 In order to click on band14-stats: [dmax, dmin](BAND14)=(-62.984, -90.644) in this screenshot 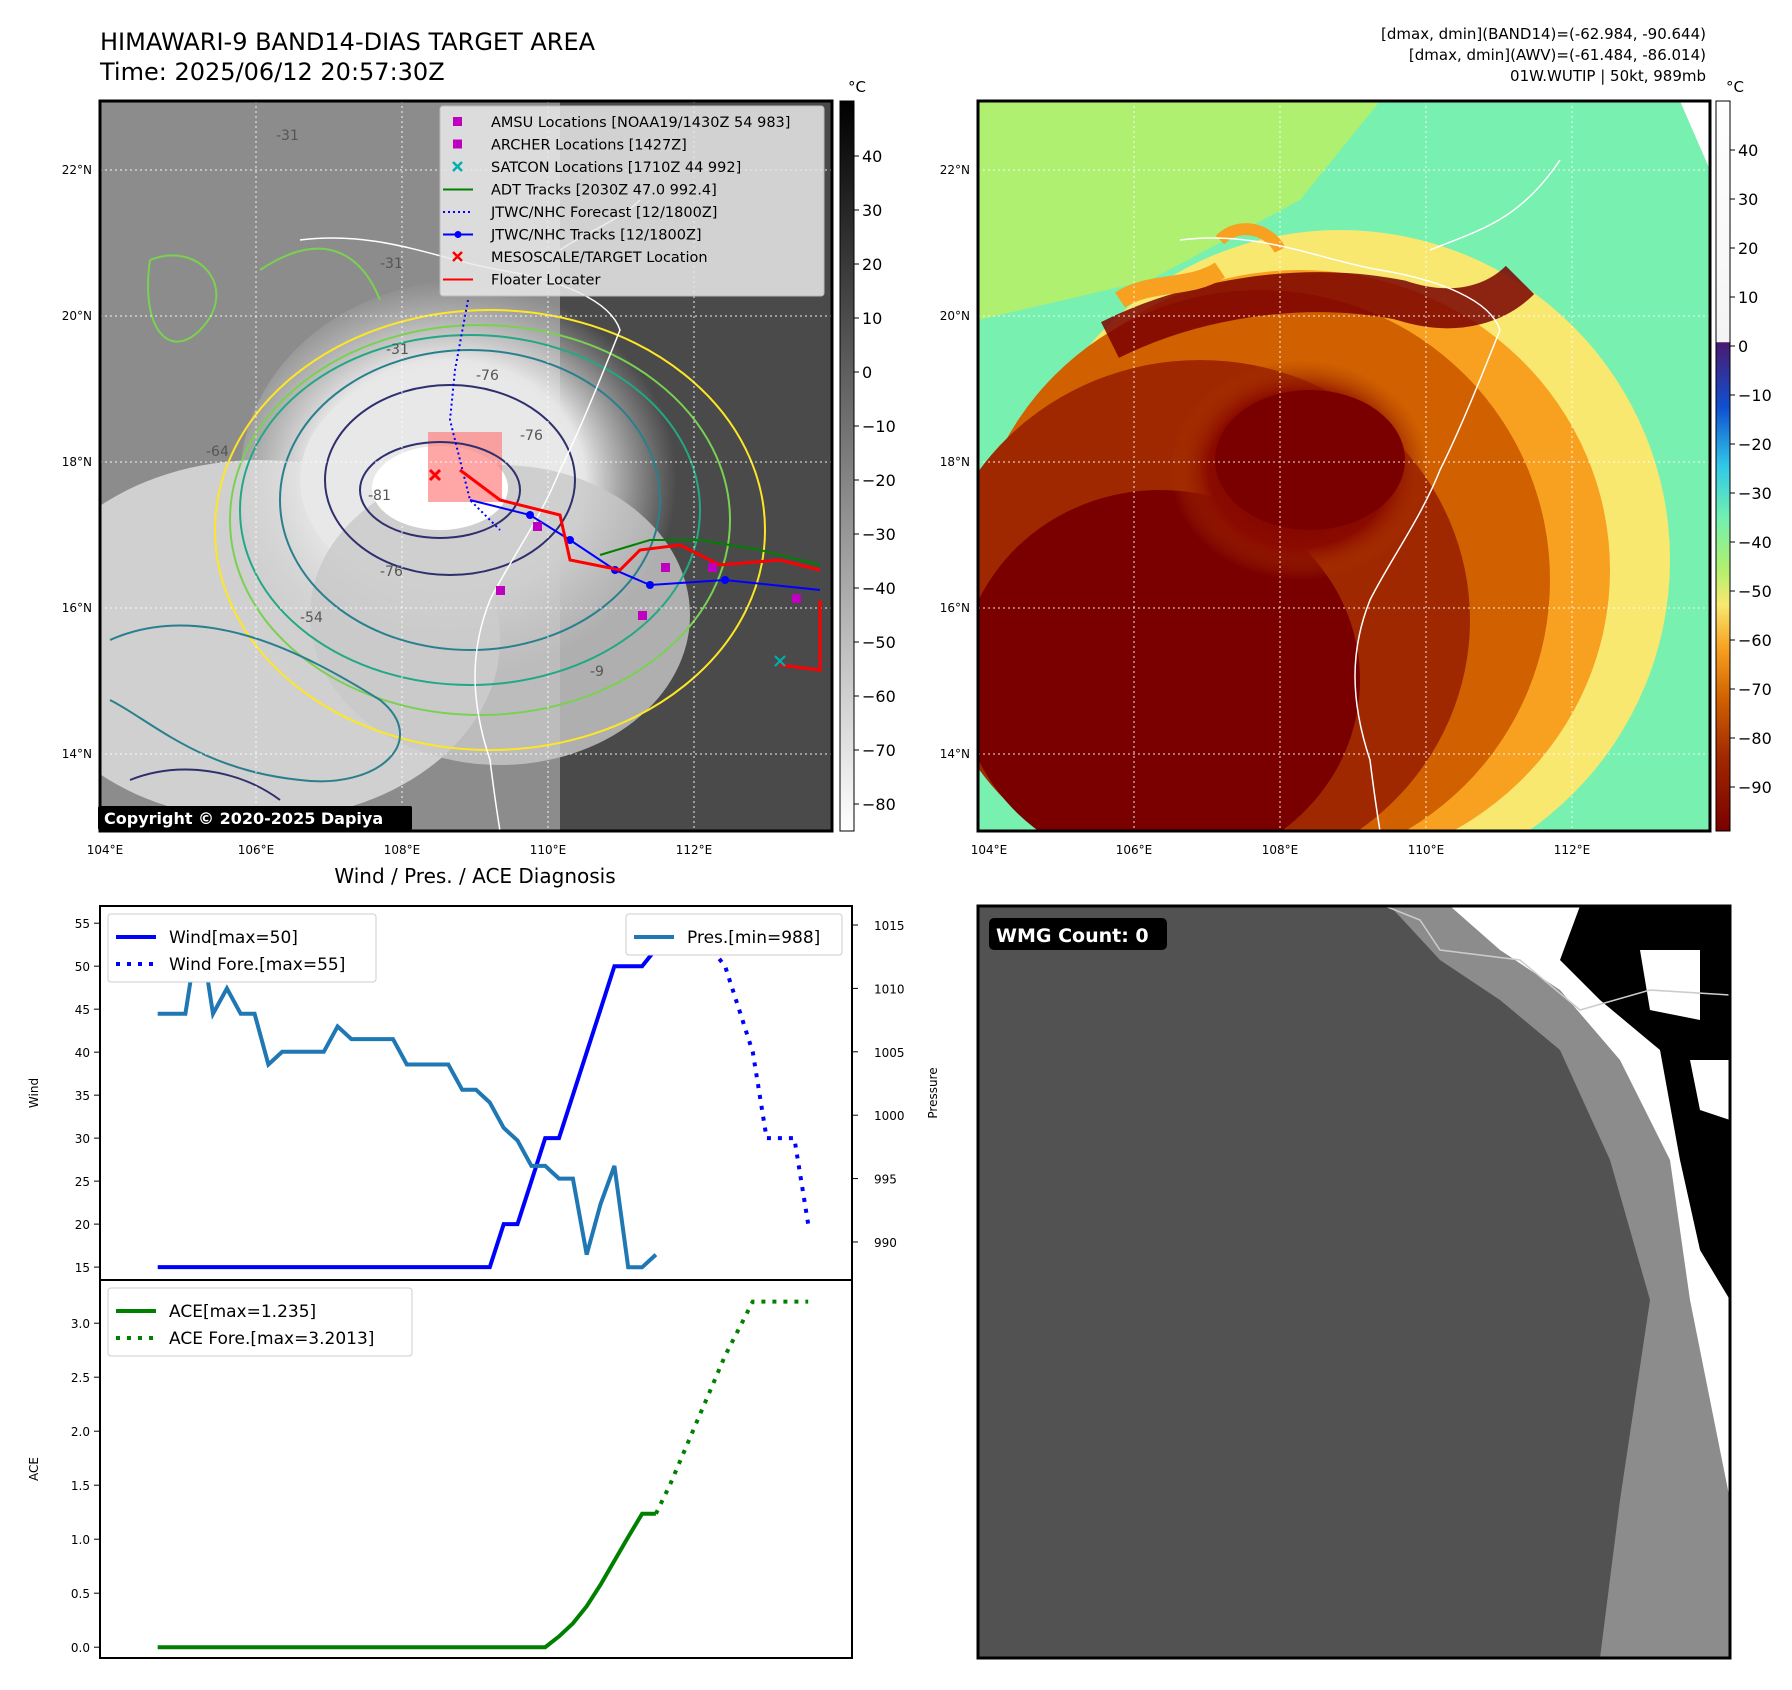, I will do `click(1543, 34)`.